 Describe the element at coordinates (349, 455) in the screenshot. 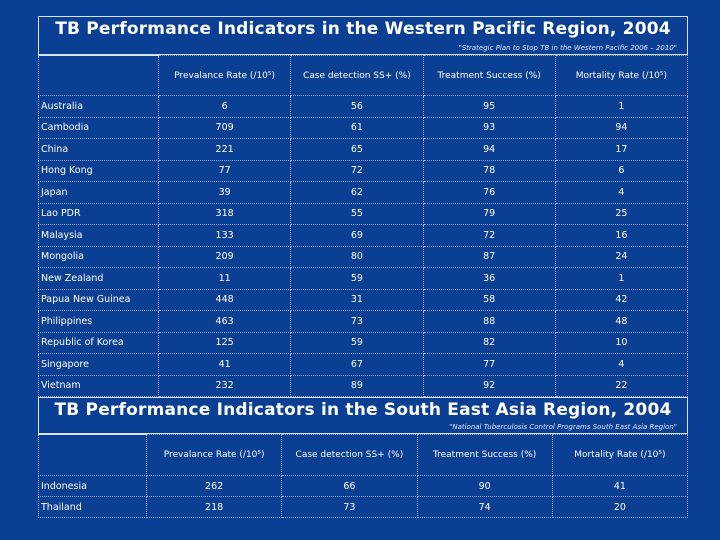

I see `header-case-detection: Case detection SS+ (%)` at that location.